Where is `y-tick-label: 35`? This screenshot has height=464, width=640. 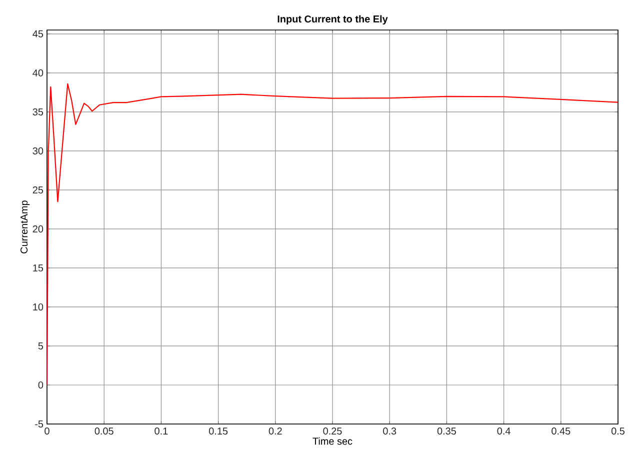
y-tick-label: 35 is located at coordinates (38, 112).